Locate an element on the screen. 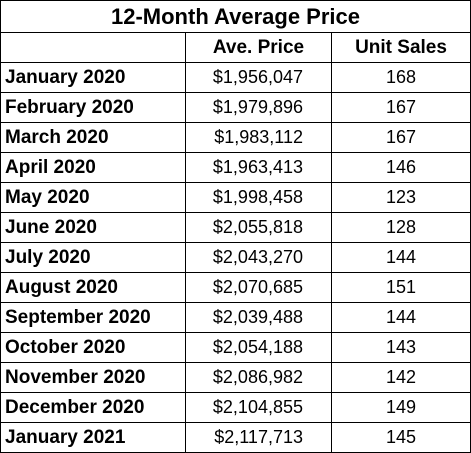  price-cell: $2,043,270 is located at coordinates (258, 257).